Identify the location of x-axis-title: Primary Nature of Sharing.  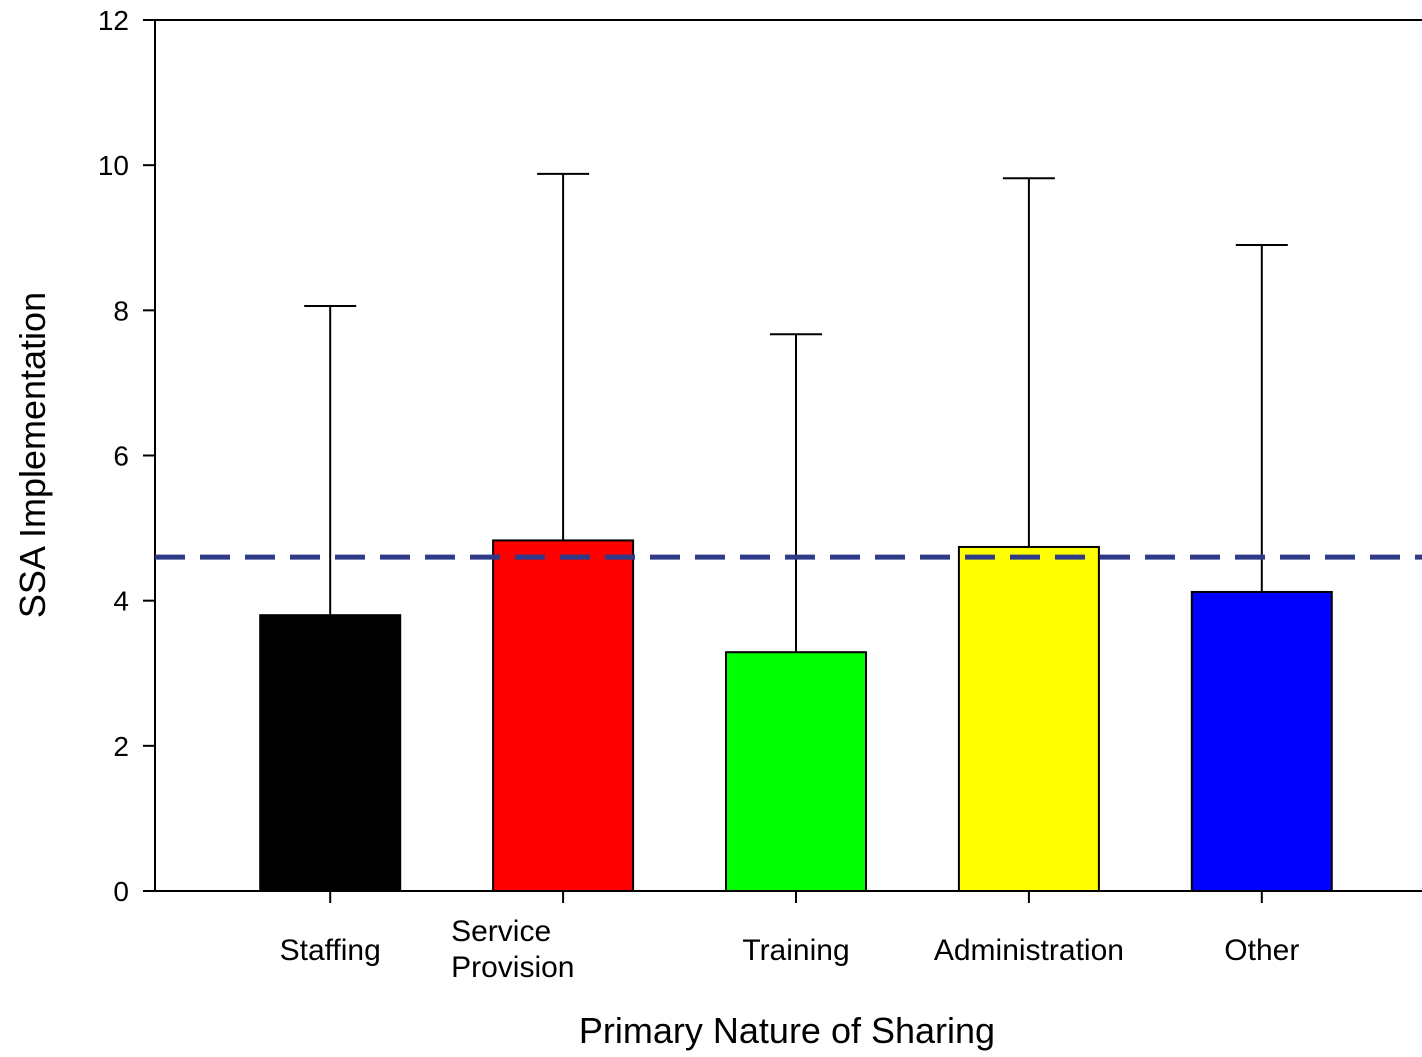
(787, 1030).